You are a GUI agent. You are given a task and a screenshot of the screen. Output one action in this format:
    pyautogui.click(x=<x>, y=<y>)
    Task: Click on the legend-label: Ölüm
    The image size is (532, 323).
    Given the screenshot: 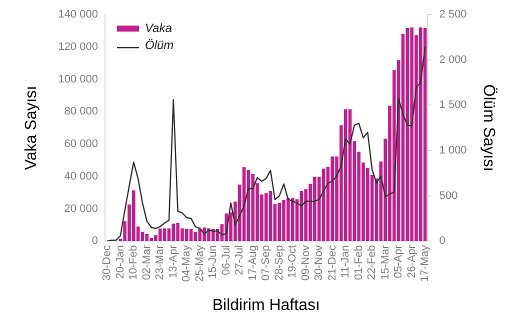 What is the action you would take?
    pyautogui.click(x=159, y=45)
    